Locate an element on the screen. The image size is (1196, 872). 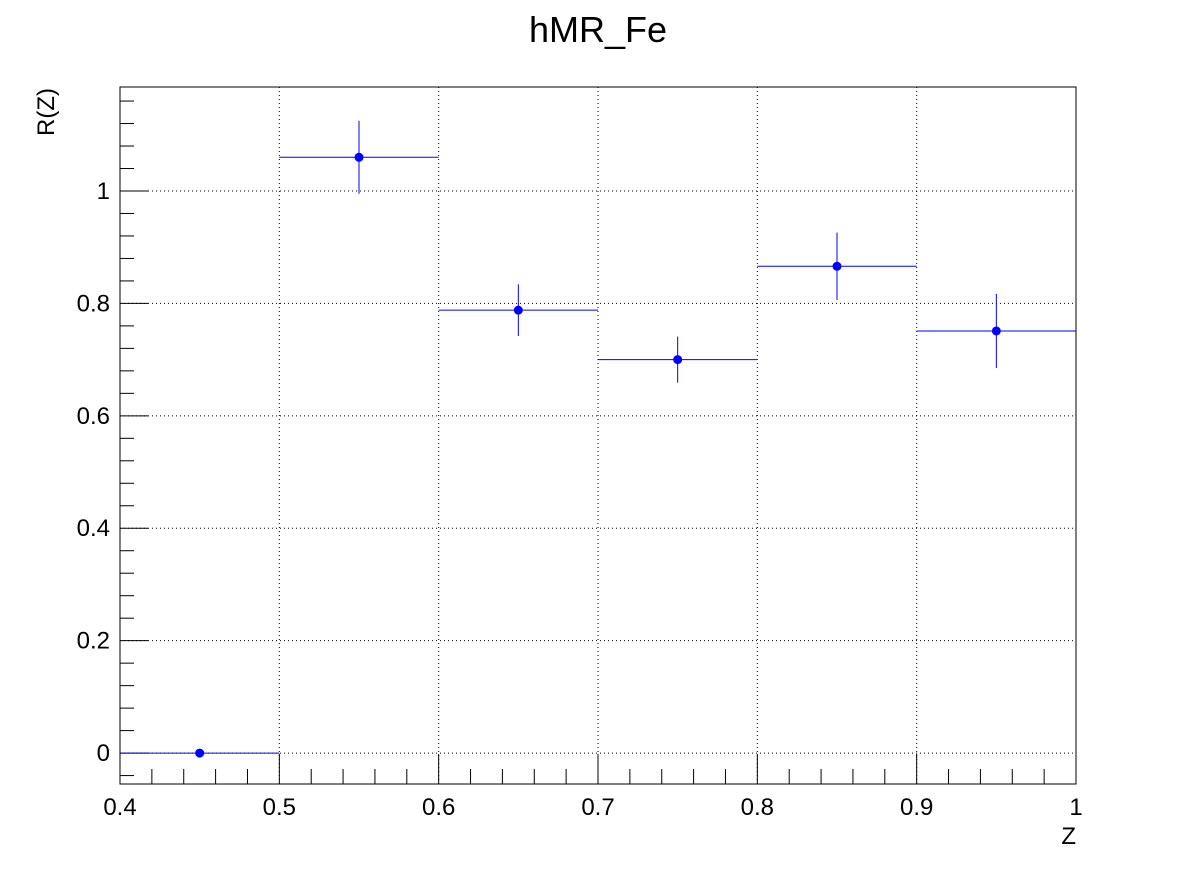
x-tick-label: 0.9 is located at coordinates (916, 807).